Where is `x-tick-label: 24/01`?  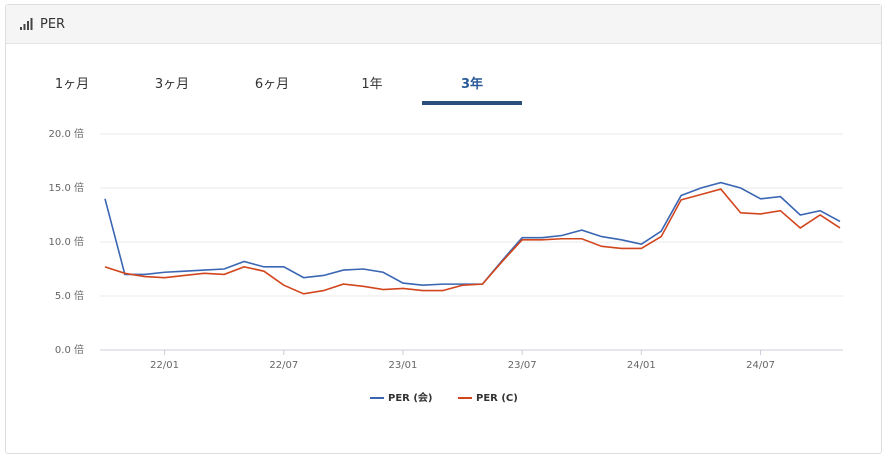
x-tick-label: 24/01 is located at coordinates (641, 365).